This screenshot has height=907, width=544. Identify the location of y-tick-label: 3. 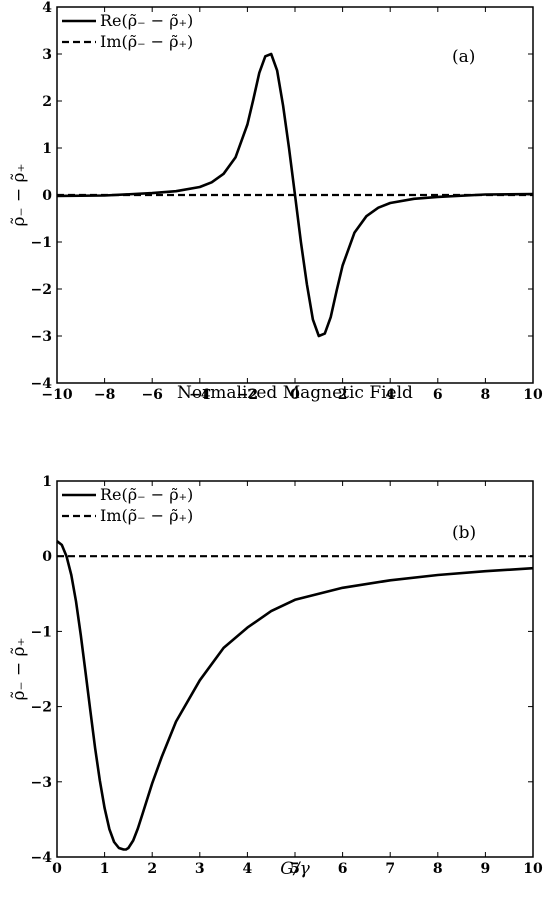
(47, 55).